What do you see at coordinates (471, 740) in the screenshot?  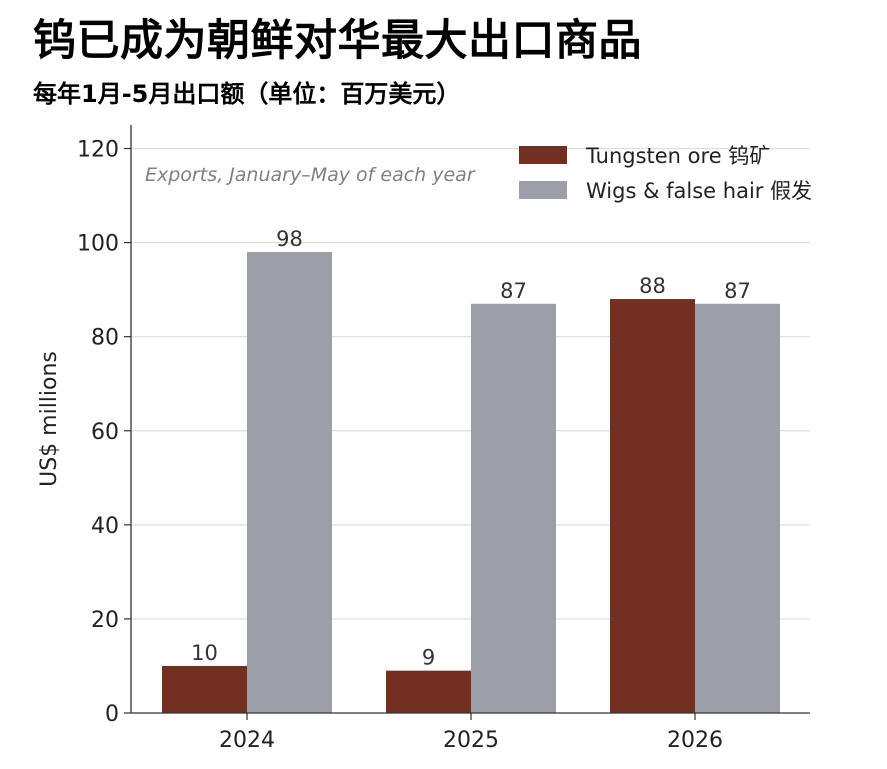 I see `x-tick-label: 2025` at bounding box center [471, 740].